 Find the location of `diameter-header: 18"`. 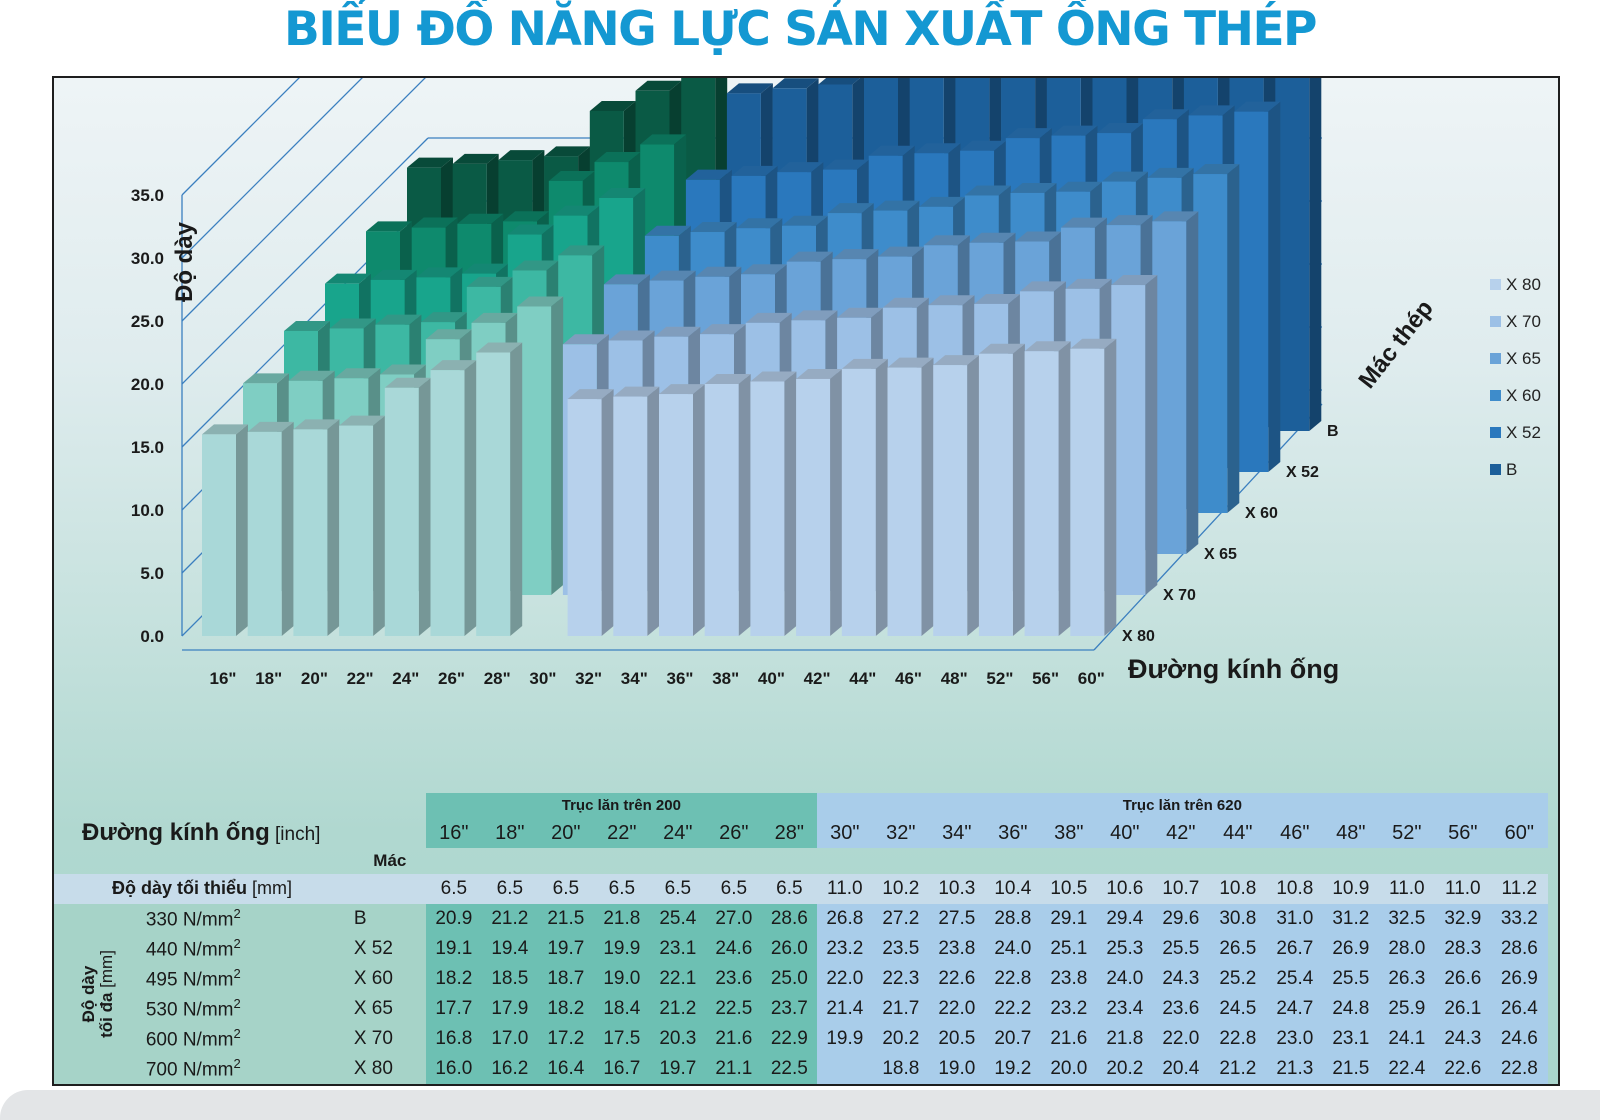

diameter-header: 18" is located at coordinates (509, 833).